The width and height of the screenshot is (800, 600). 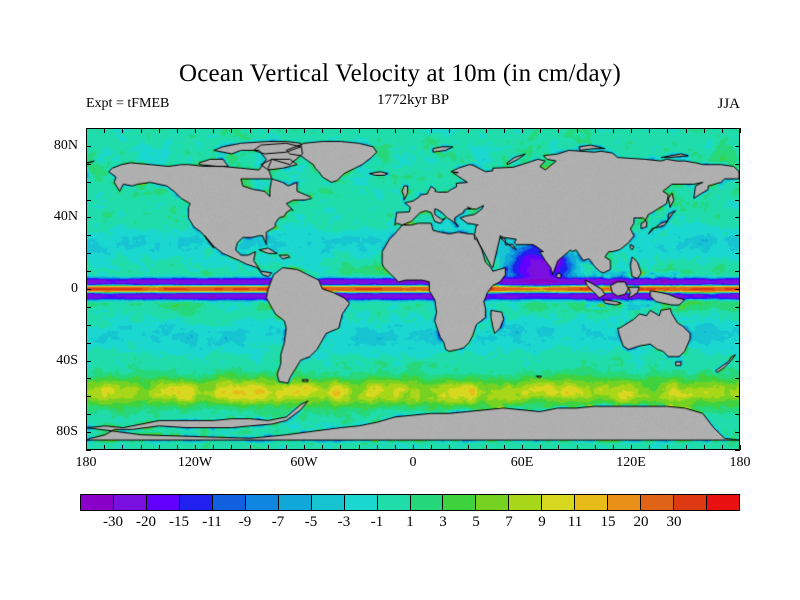 I want to click on y-axis-label-40N: 40N, so click(x=65, y=217).